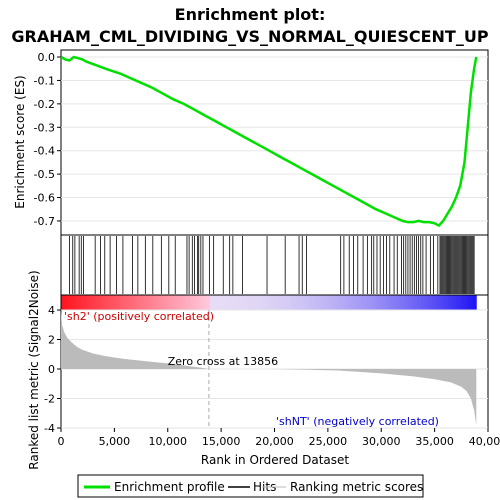 The height and width of the screenshot is (500, 500). What do you see at coordinates (434, 441) in the screenshot?
I see `x-tick-label: 35,000` at bounding box center [434, 441].